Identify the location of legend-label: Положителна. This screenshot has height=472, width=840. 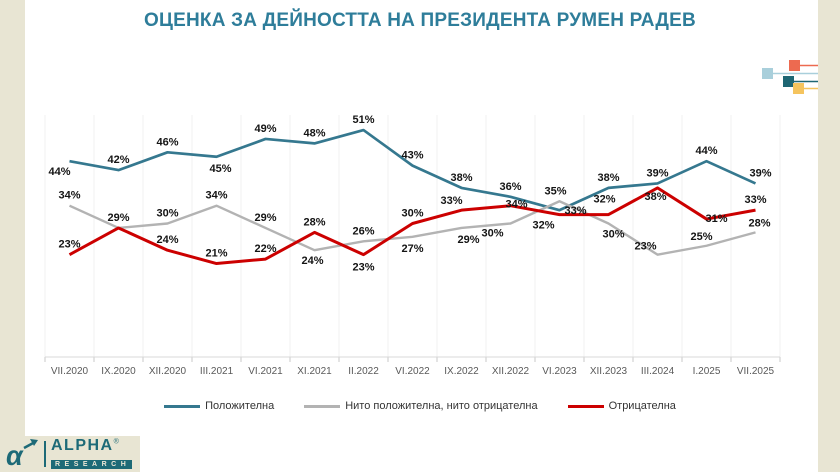
(240, 406).